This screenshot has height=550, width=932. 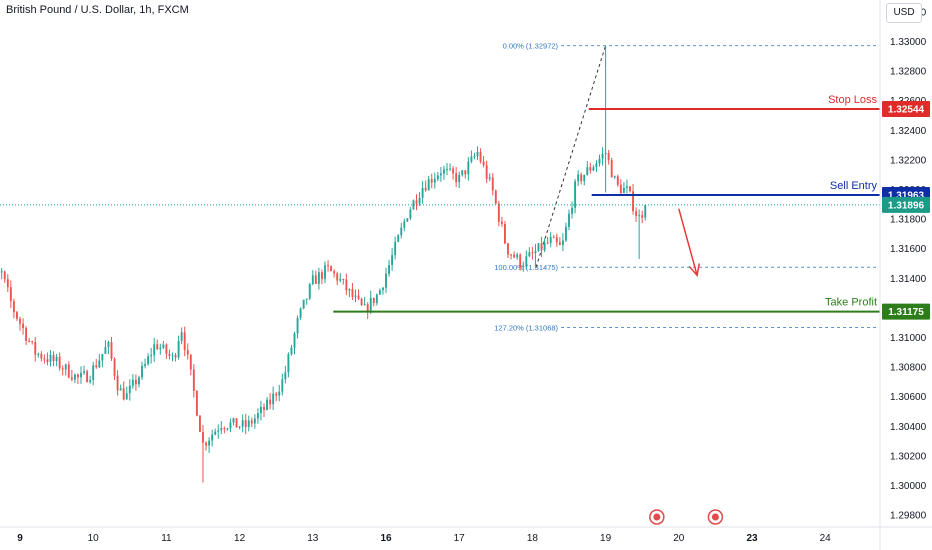 I want to click on fib-trend-line, so click(x=571, y=156).